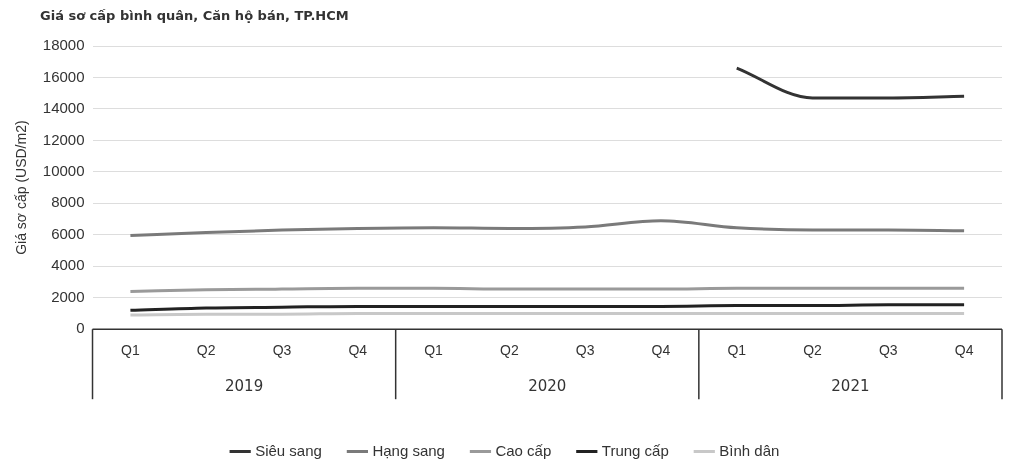  Describe the element at coordinates (749, 450) in the screenshot. I see `legend-label: Bình dân` at that location.